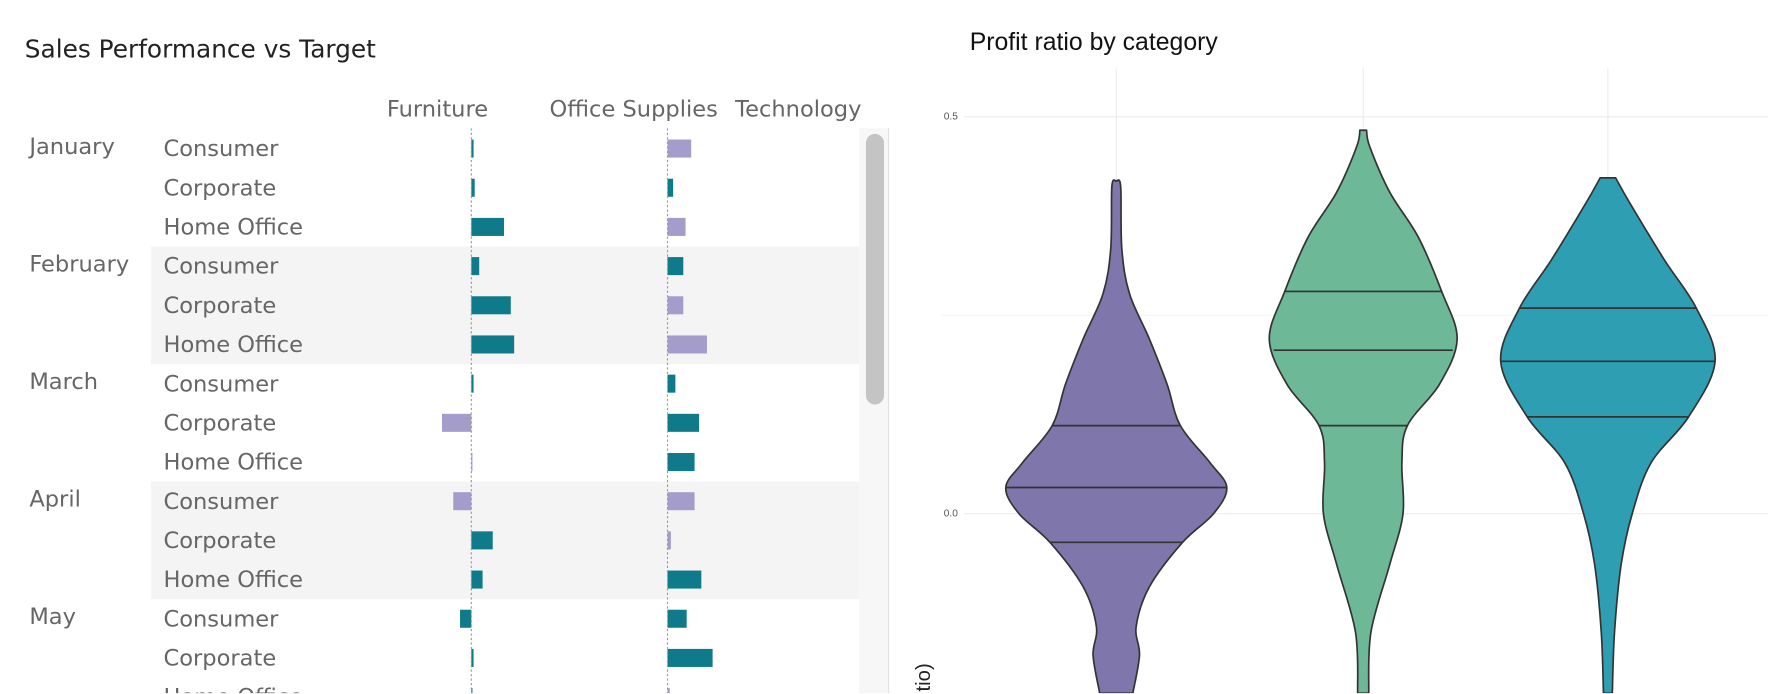 The image size is (1768, 694). What do you see at coordinates (63, 382) in the screenshot?
I see `month-label: March` at bounding box center [63, 382].